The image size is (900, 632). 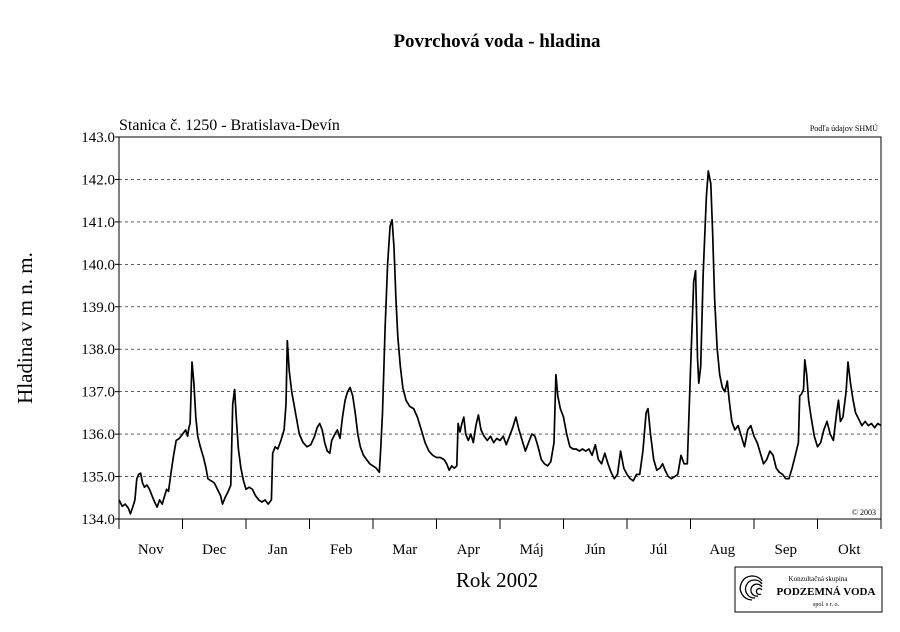 I want to click on x-tick-label: Apr, so click(x=468, y=550).